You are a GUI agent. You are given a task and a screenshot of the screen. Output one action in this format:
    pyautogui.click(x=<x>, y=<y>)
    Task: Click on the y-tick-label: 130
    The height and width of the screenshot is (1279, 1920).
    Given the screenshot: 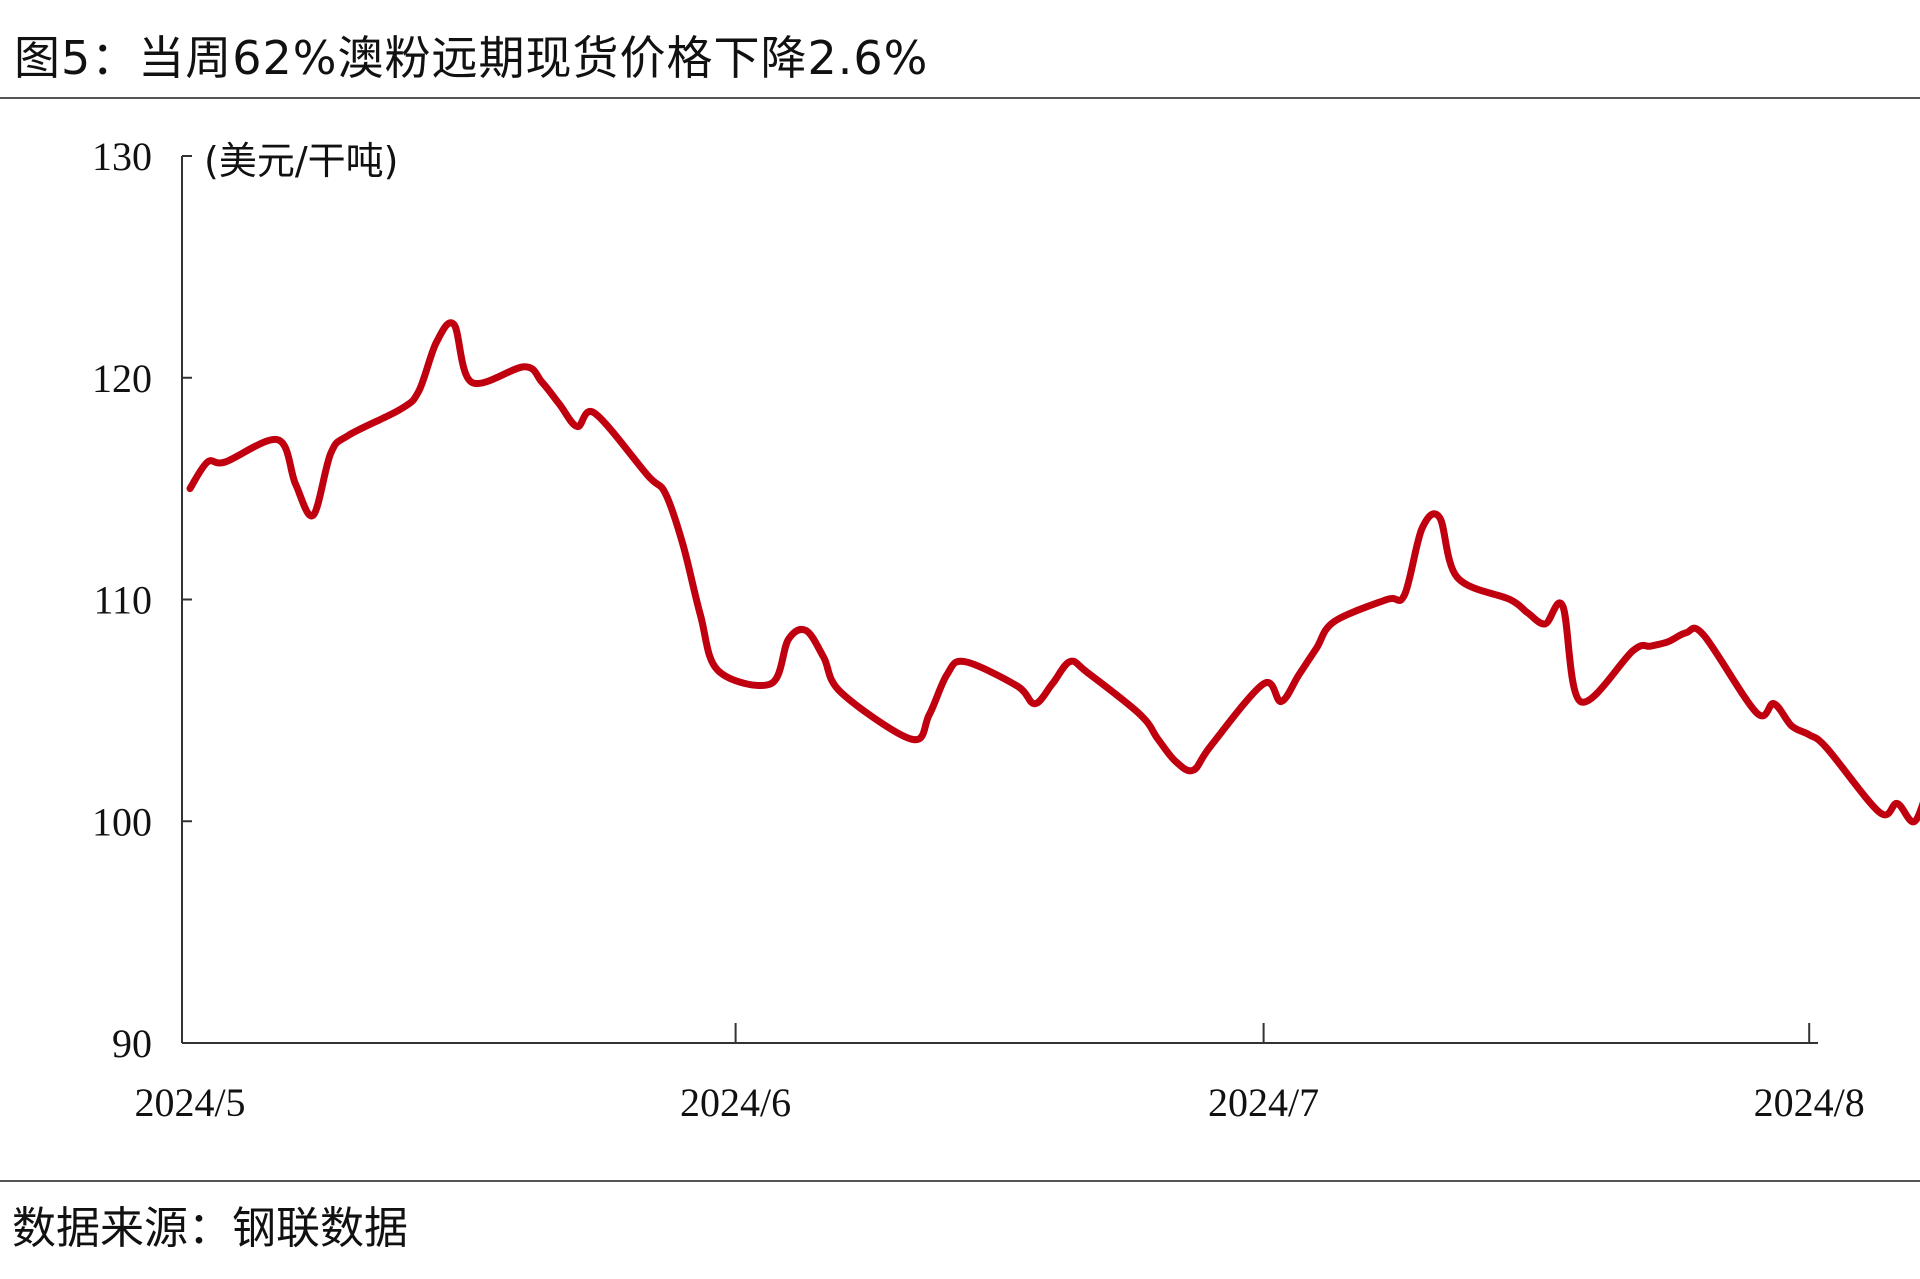 What is the action you would take?
    pyautogui.click(x=122, y=156)
    